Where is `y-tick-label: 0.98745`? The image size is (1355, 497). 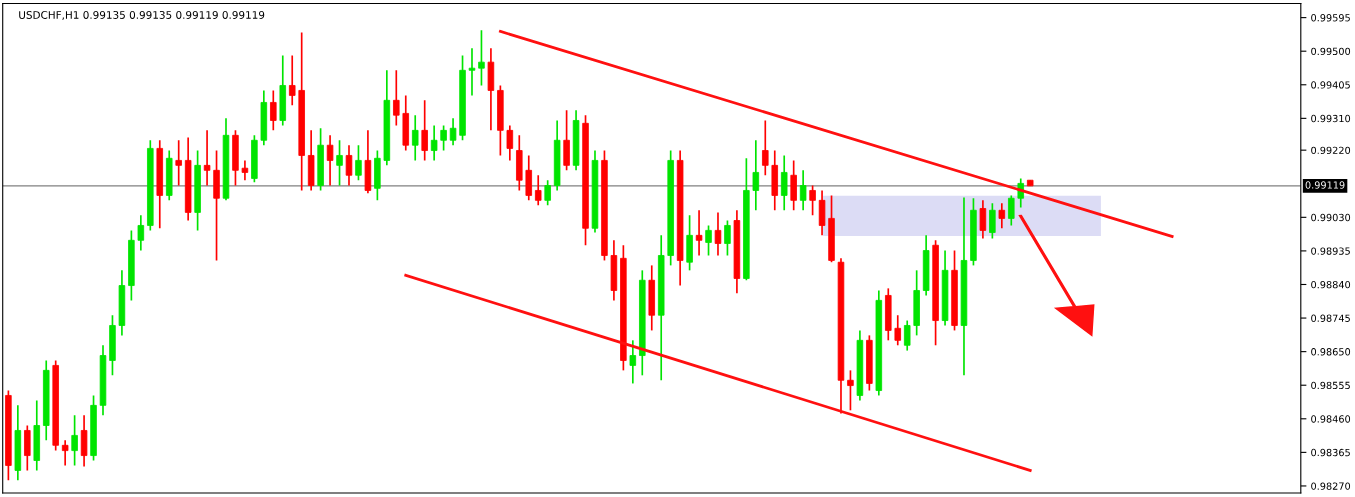
y-tick-label: 0.98745 is located at coordinates (1330, 318).